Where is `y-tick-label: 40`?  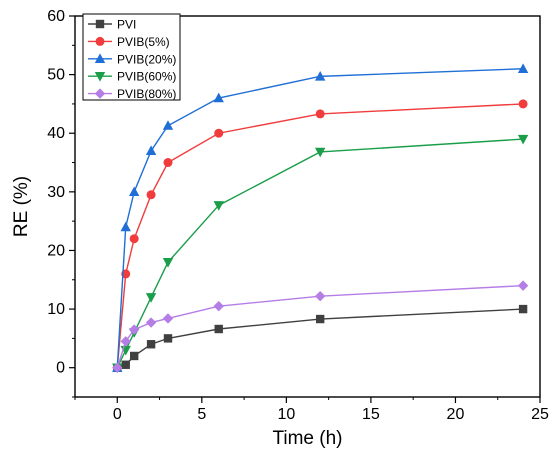 y-tick-label: 40 is located at coordinates (56, 133).